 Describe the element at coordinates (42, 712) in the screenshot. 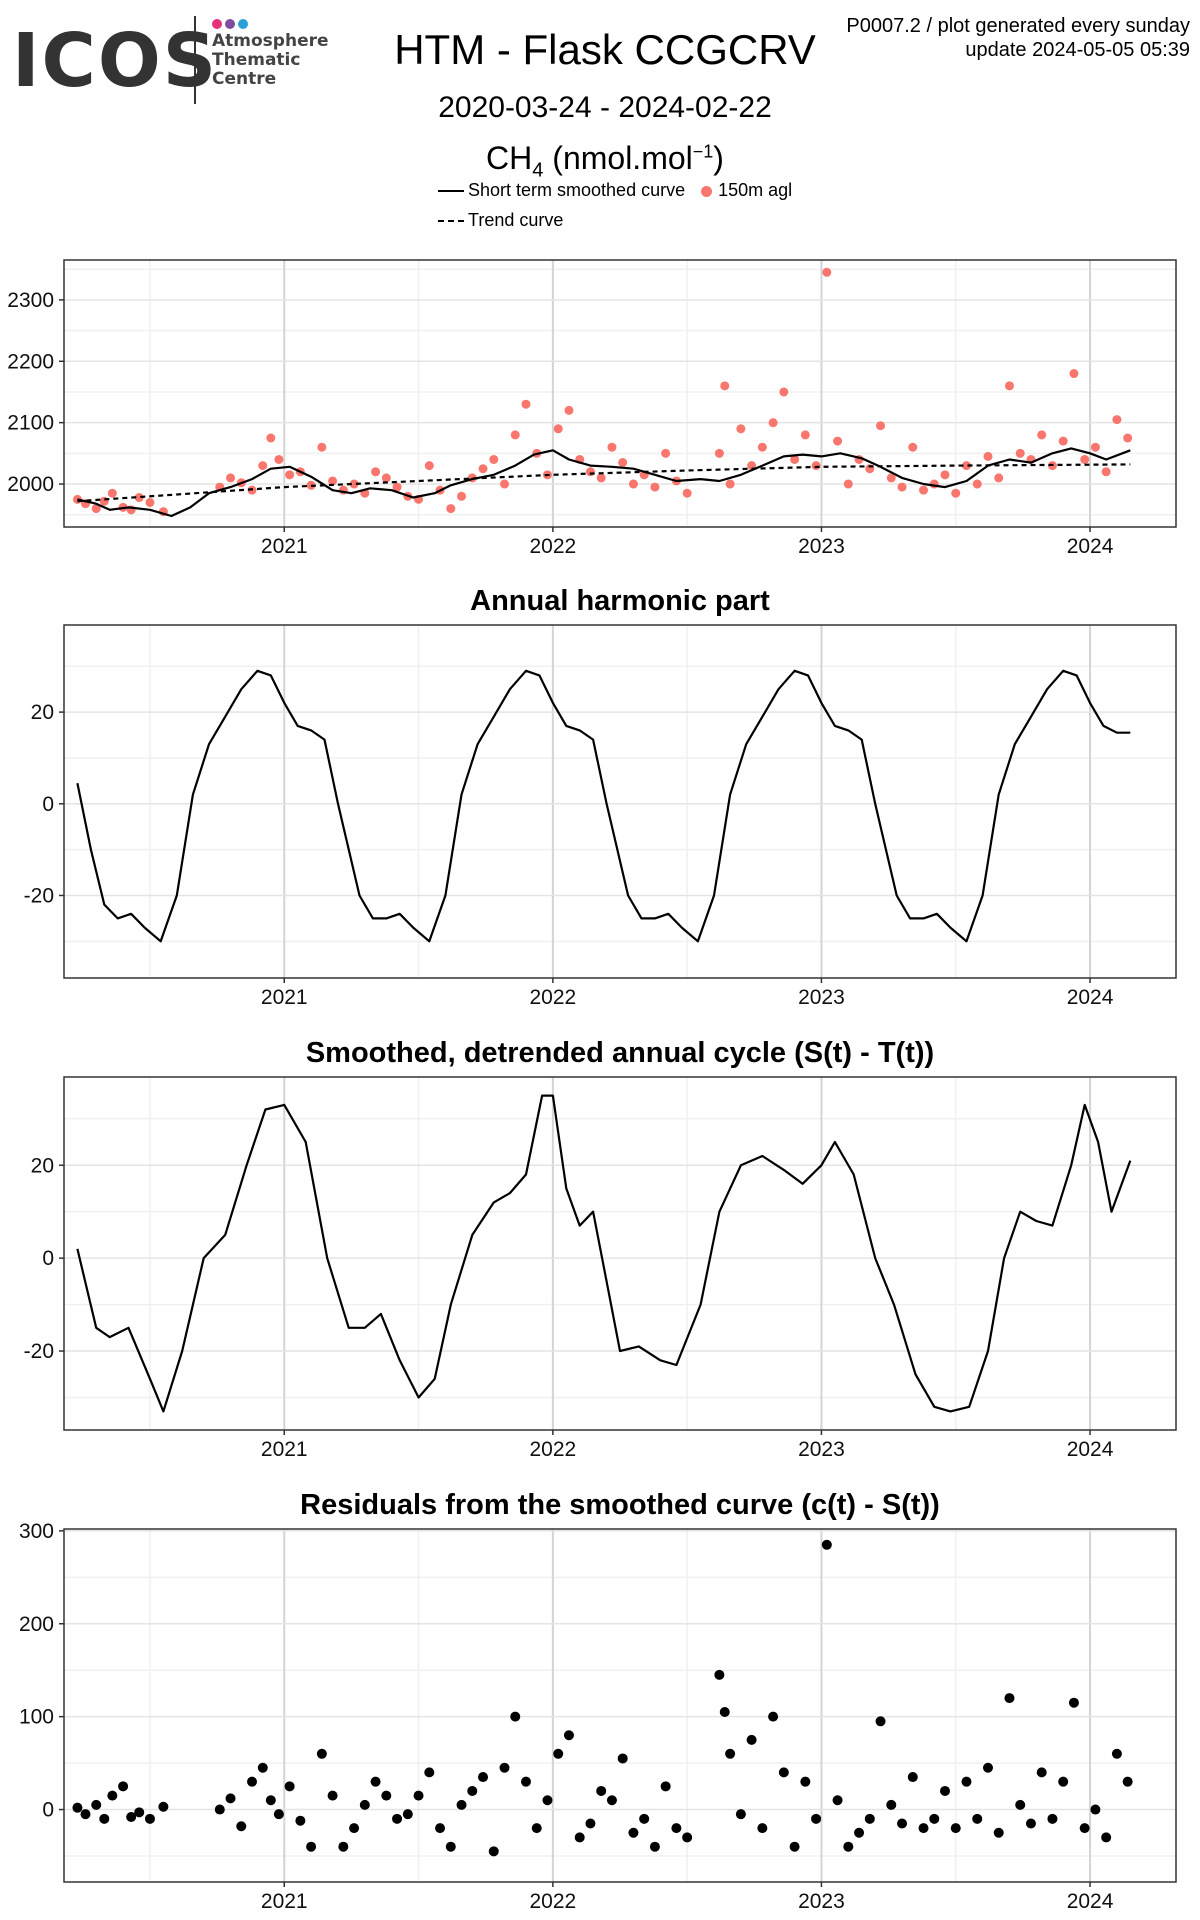

I see `y-tick-label: 20` at that location.